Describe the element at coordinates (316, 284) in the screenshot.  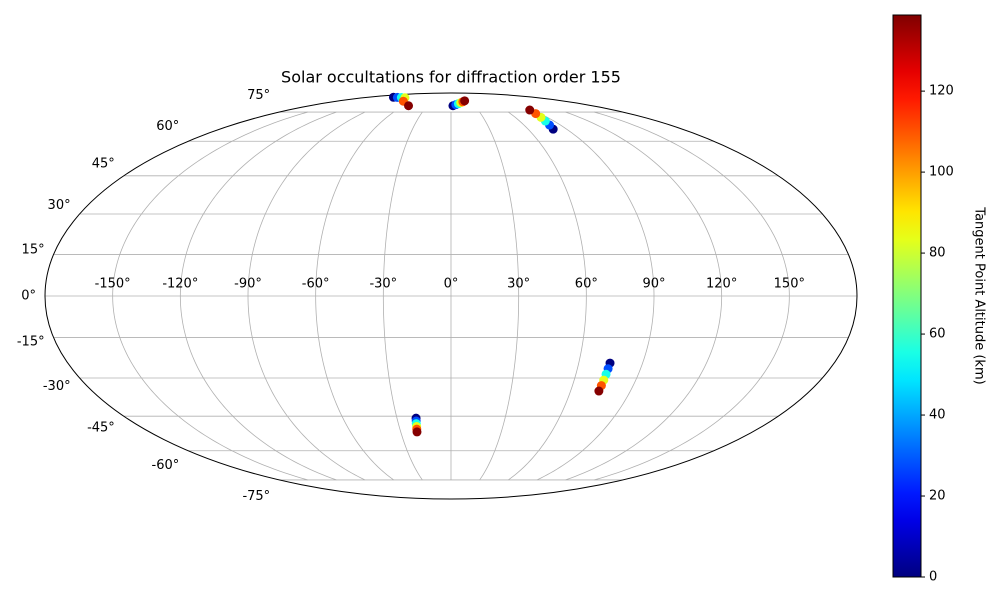
I see `x-tick-label: -60°` at that location.